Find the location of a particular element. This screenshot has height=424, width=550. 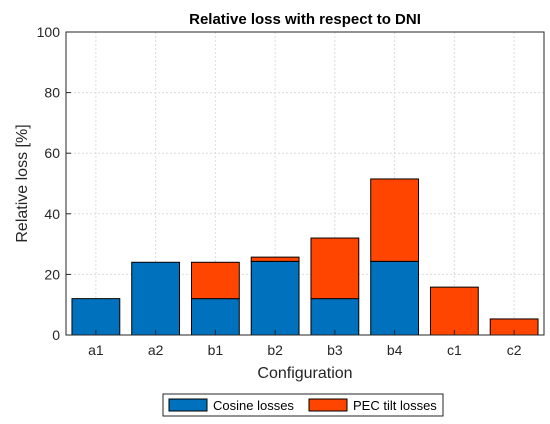

x-axis-label: Configuration is located at coordinates (304, 373).